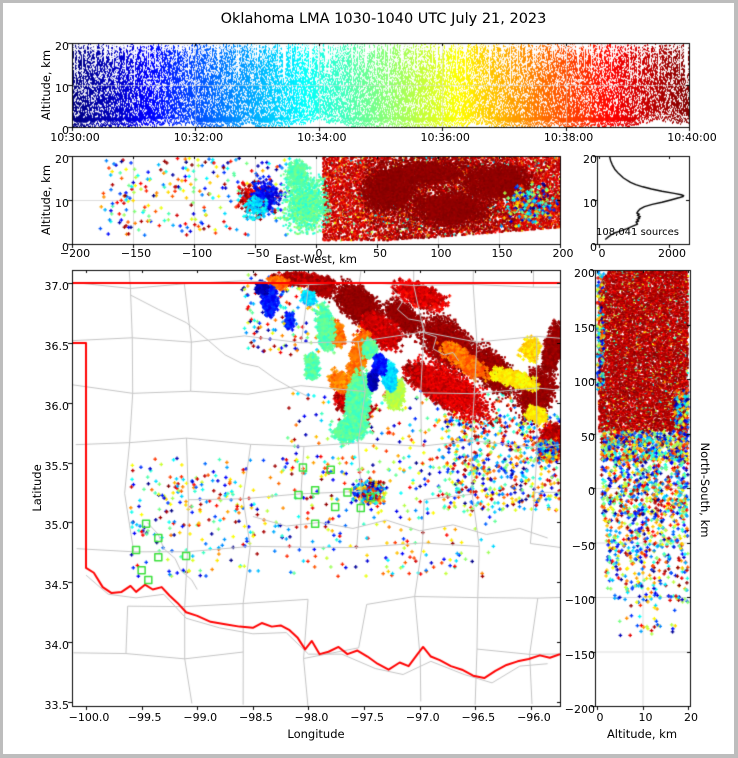 The height and width of the screenshot is (758, 738). Describe the element at coordinates (367, 717) in the screenshot. I see `longitude-tick: −97.5` at that location.